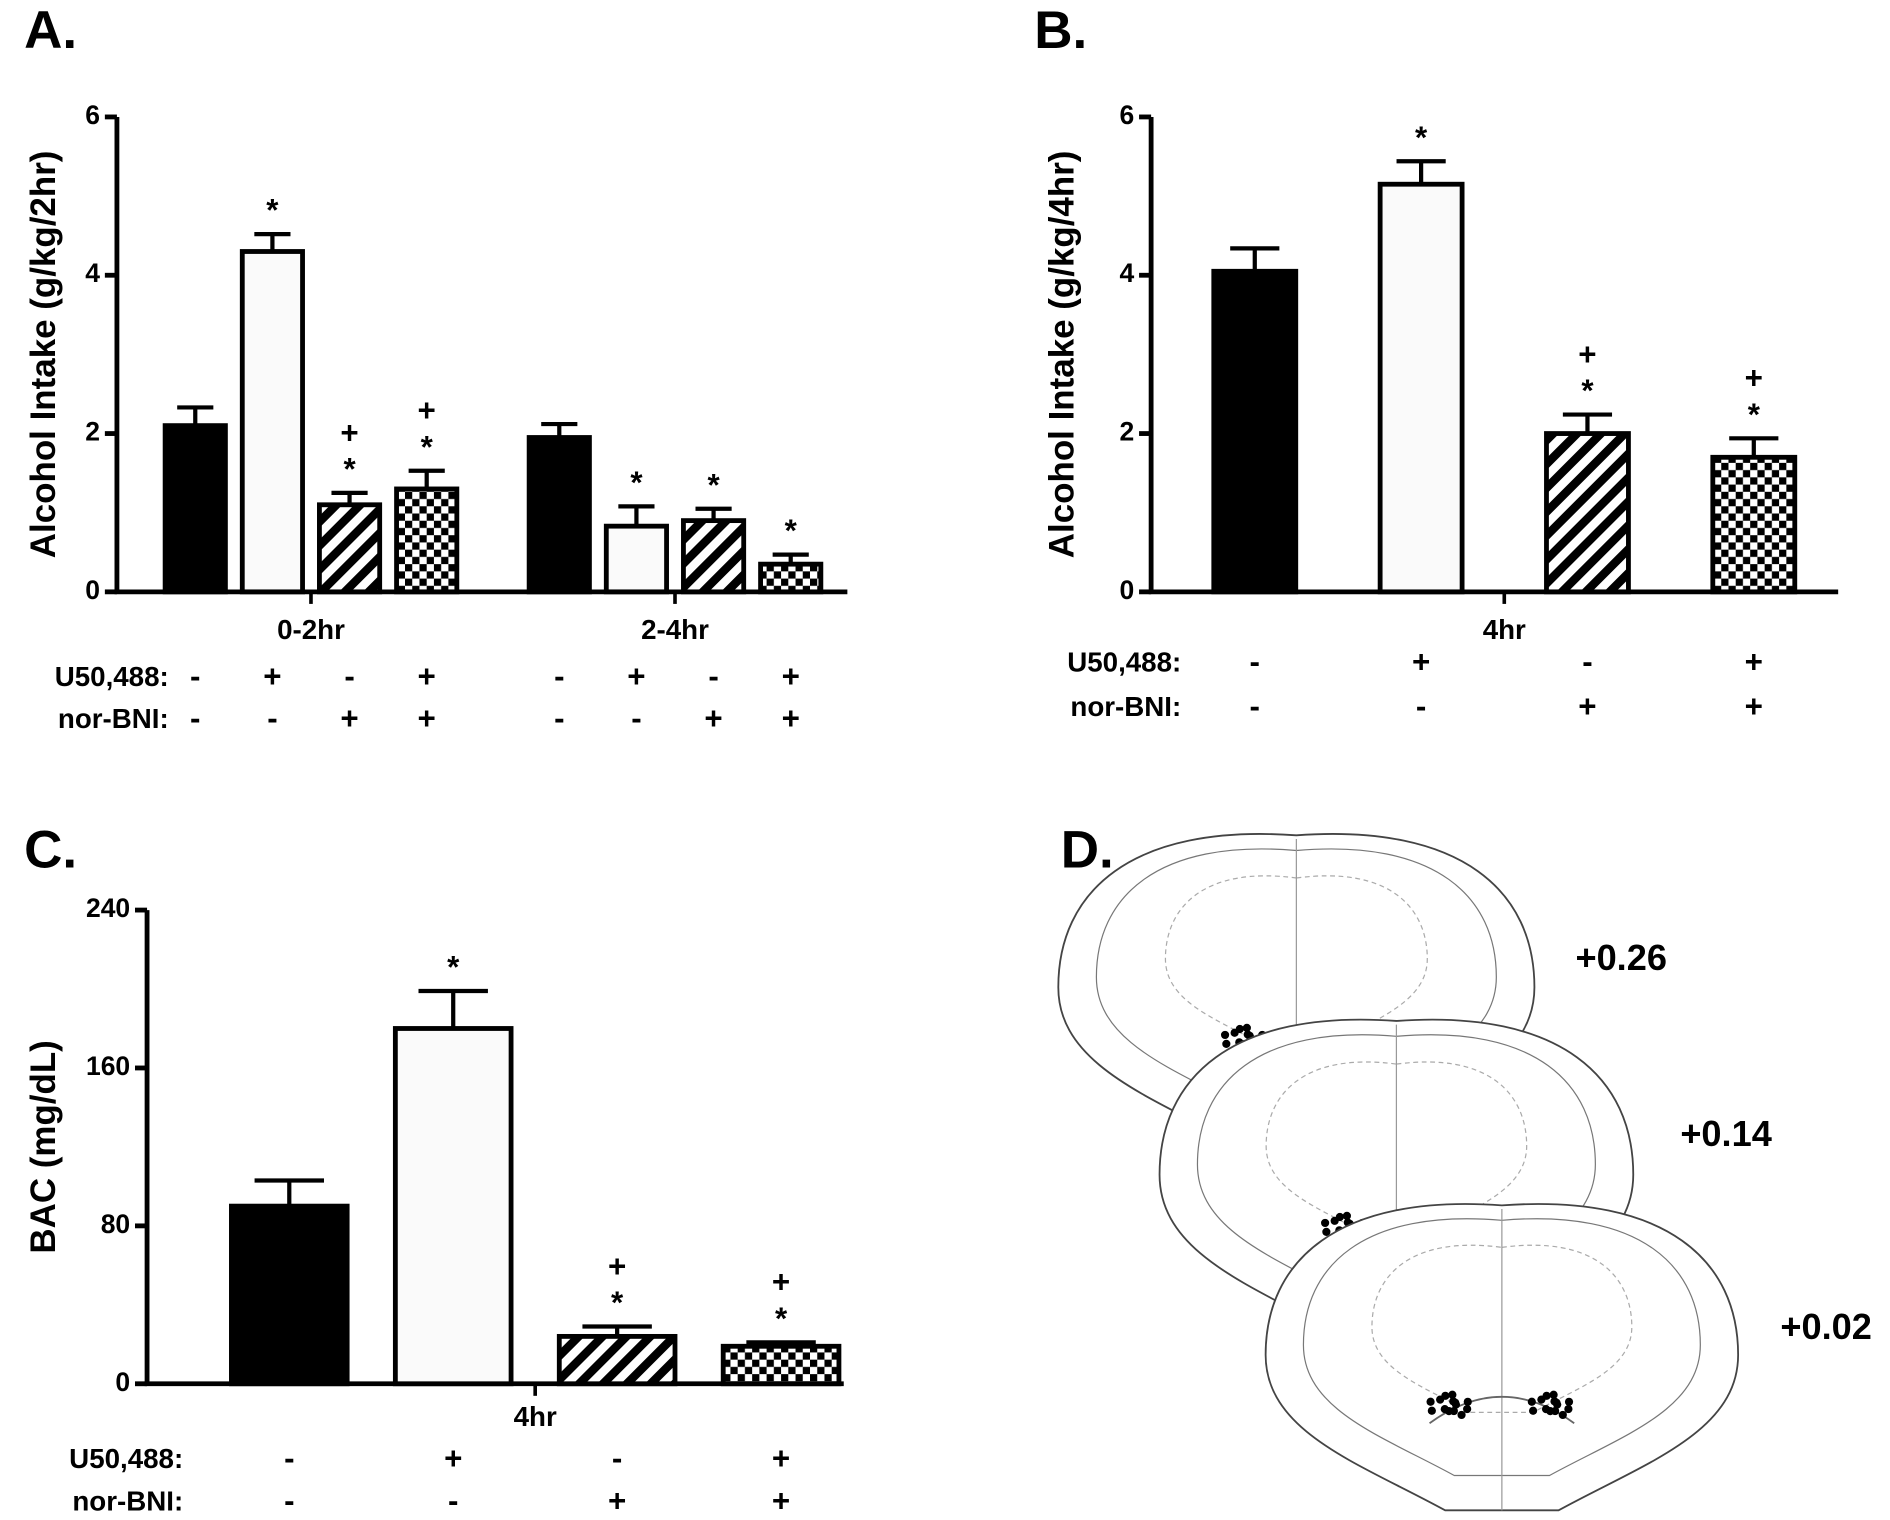 This screenshot has width=1890, height=1520. What do you see at coordinates (675, 629) in the screenshot?
I see `x-tick-label: 2-4hr` at bounding box center [675, 629].